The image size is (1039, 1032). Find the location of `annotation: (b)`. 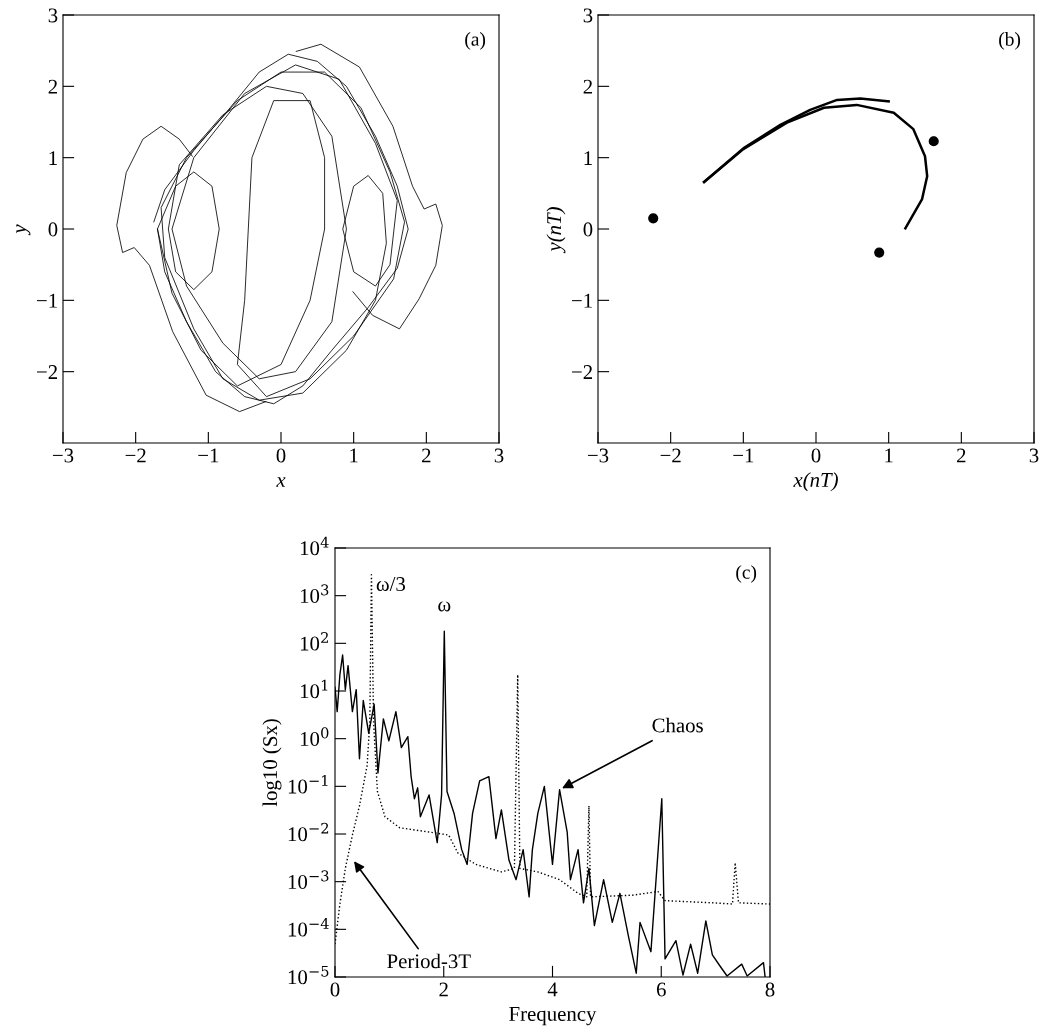

annotation: (b) is located at coordinates (1010, 41).